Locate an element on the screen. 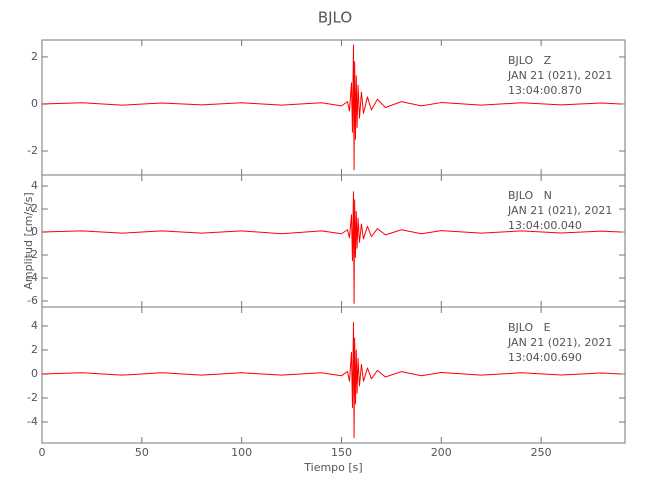 The image size is (650, 500). x-tick-label: 150 is located at coordinates (341, 452).